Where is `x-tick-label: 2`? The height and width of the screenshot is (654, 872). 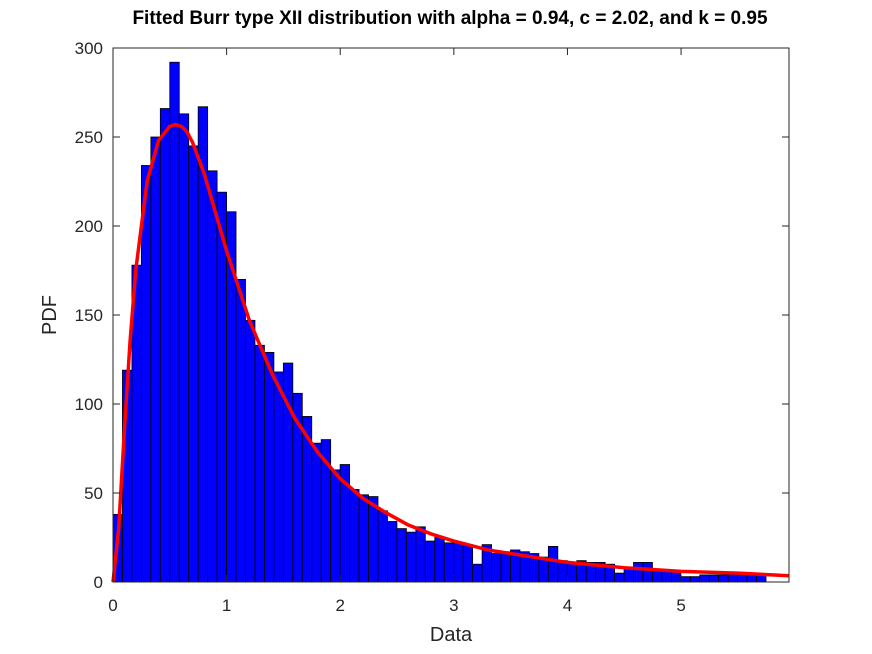
x-tick-label: 2 is located at coordinates (339, 605).